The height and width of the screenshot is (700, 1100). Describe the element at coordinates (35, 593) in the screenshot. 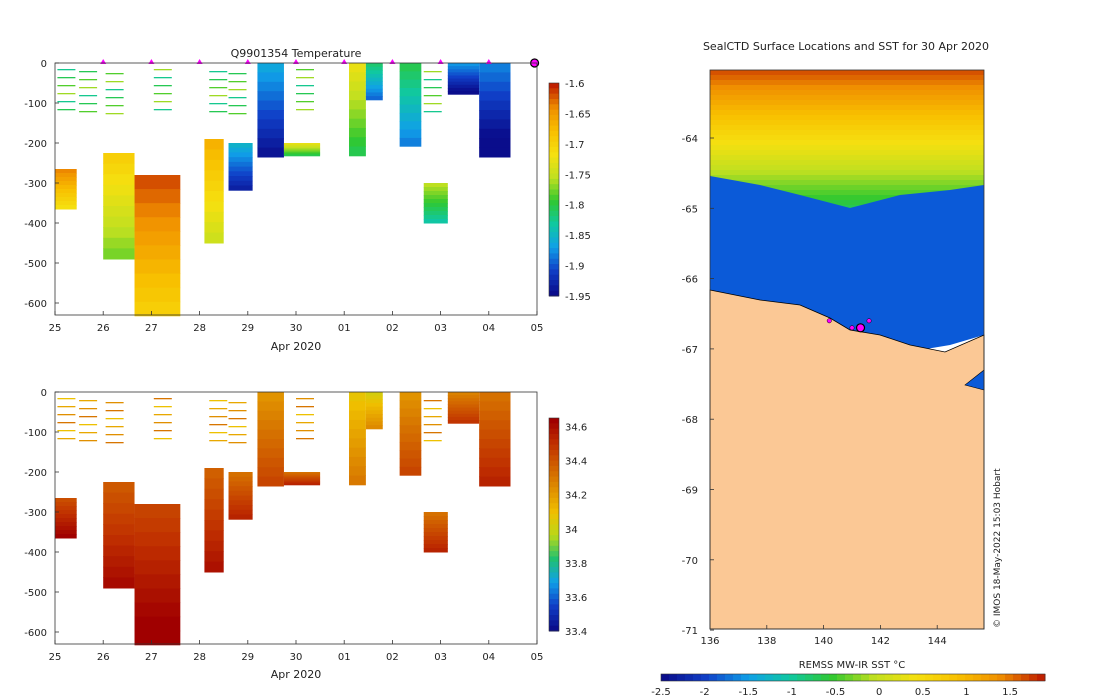

I see `y-tick-label: -500` at that location.